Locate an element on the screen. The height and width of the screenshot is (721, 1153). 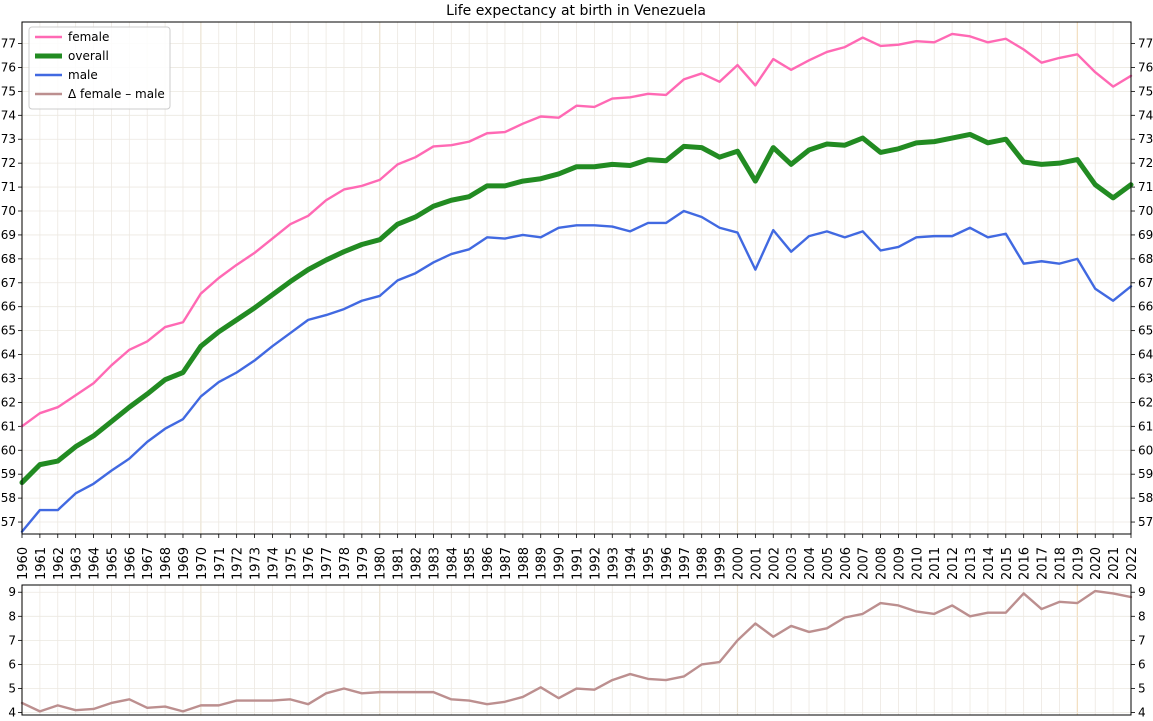
xtick-label: 1983 is located at coordinates (434, 563).